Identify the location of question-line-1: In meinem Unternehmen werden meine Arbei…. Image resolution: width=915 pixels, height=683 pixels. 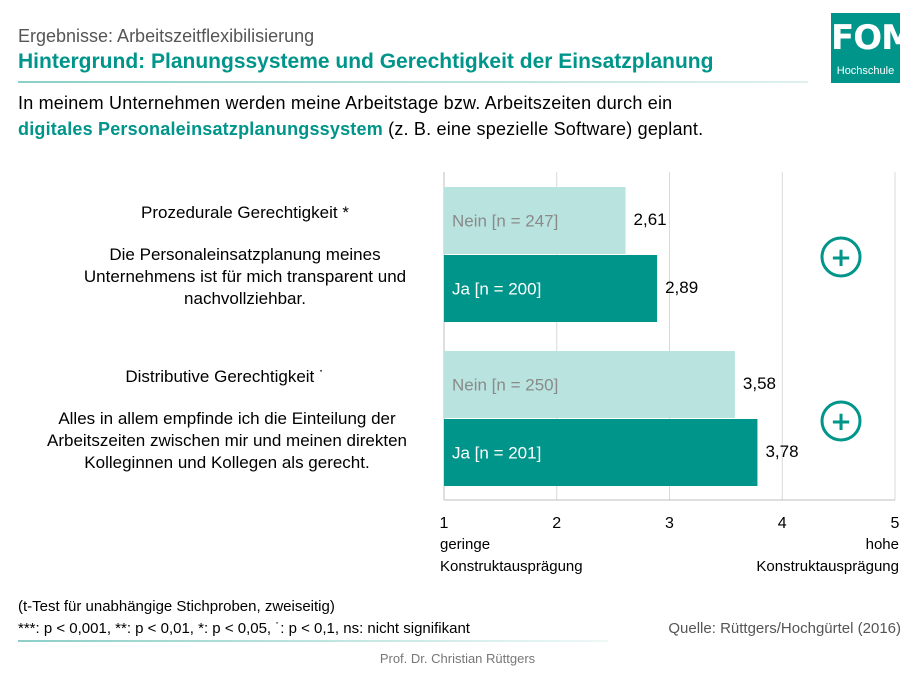
(345, 103).